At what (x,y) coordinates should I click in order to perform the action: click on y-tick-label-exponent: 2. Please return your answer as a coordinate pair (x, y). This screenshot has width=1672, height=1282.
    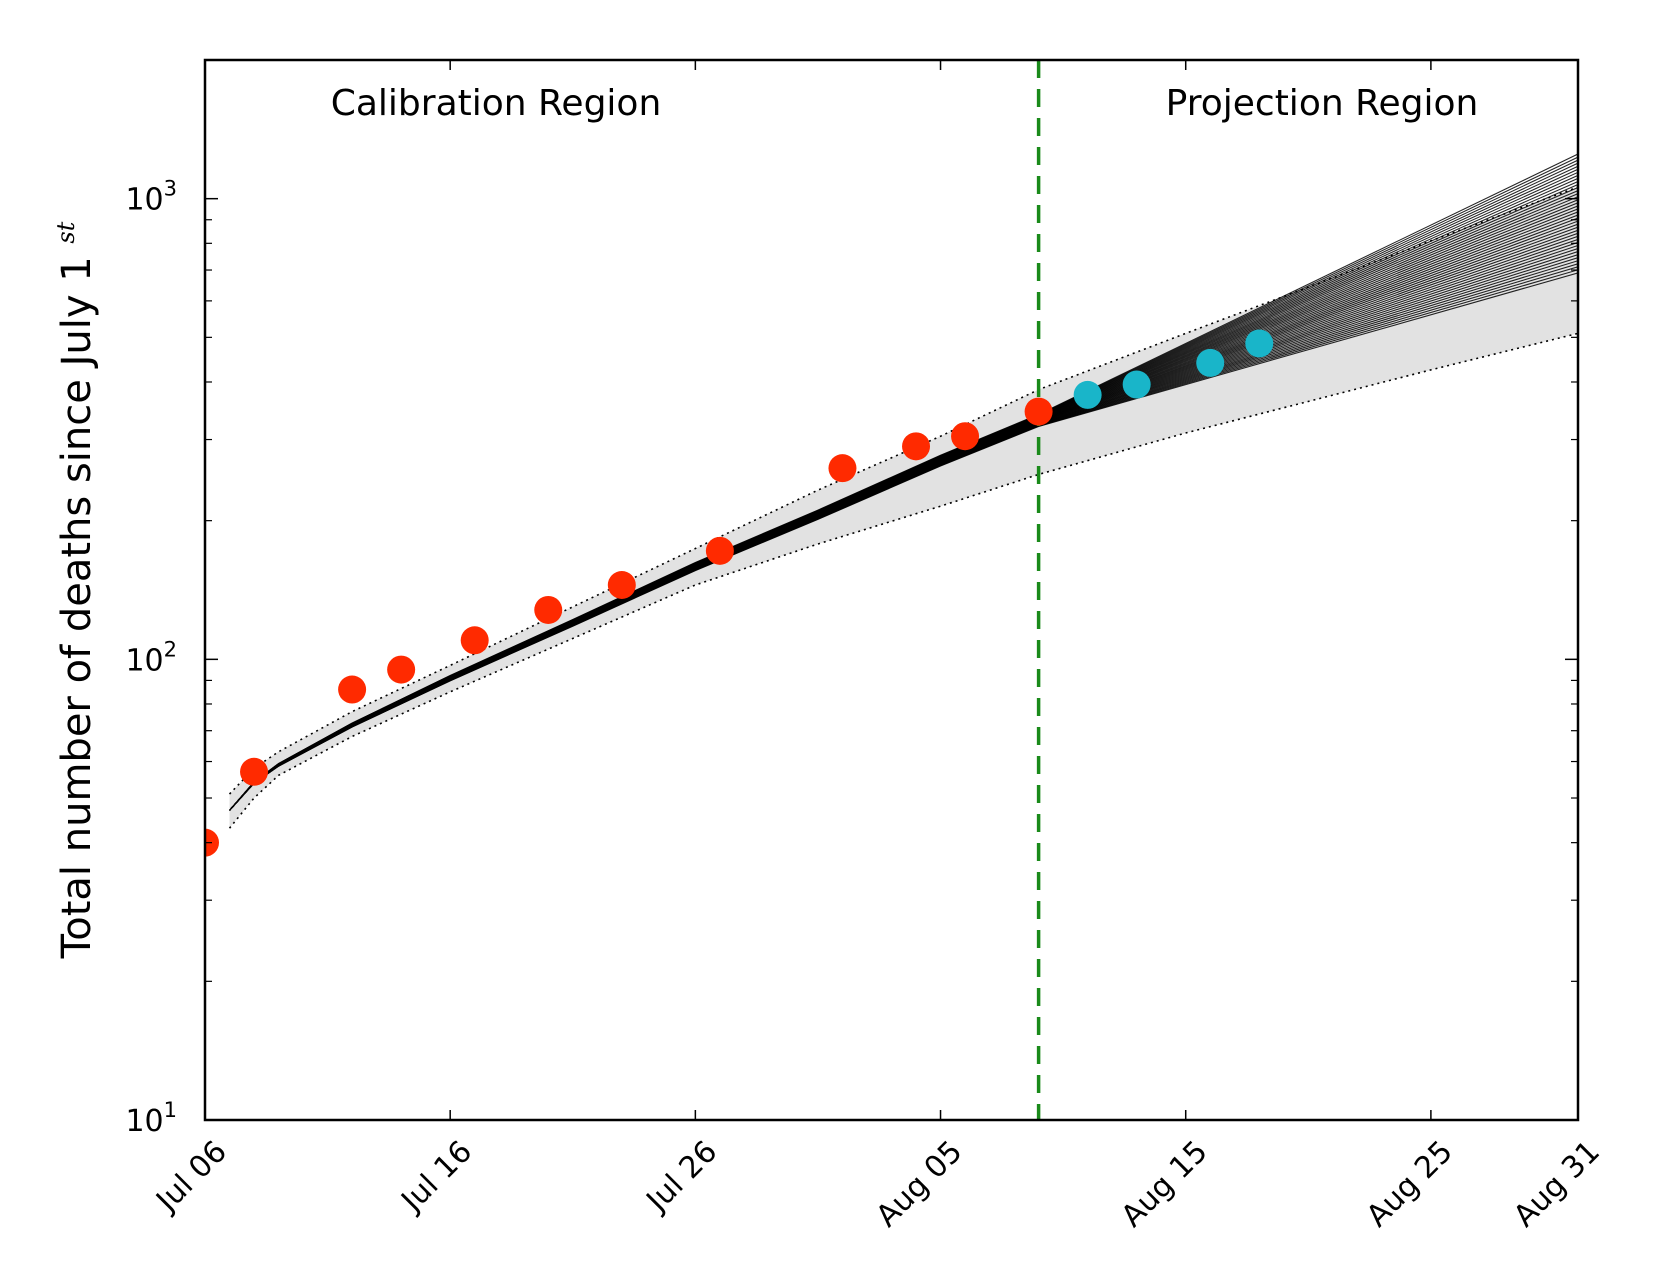
    Looking at the image, I should click on (170, 649).